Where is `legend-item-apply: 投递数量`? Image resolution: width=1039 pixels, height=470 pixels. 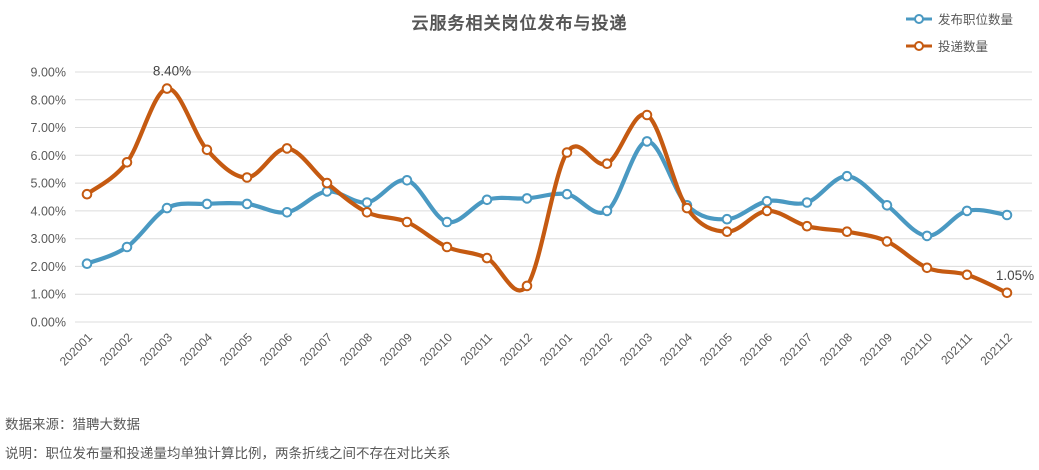 legend-item-apply: 投递数量 is located at coordinates (959, 45).